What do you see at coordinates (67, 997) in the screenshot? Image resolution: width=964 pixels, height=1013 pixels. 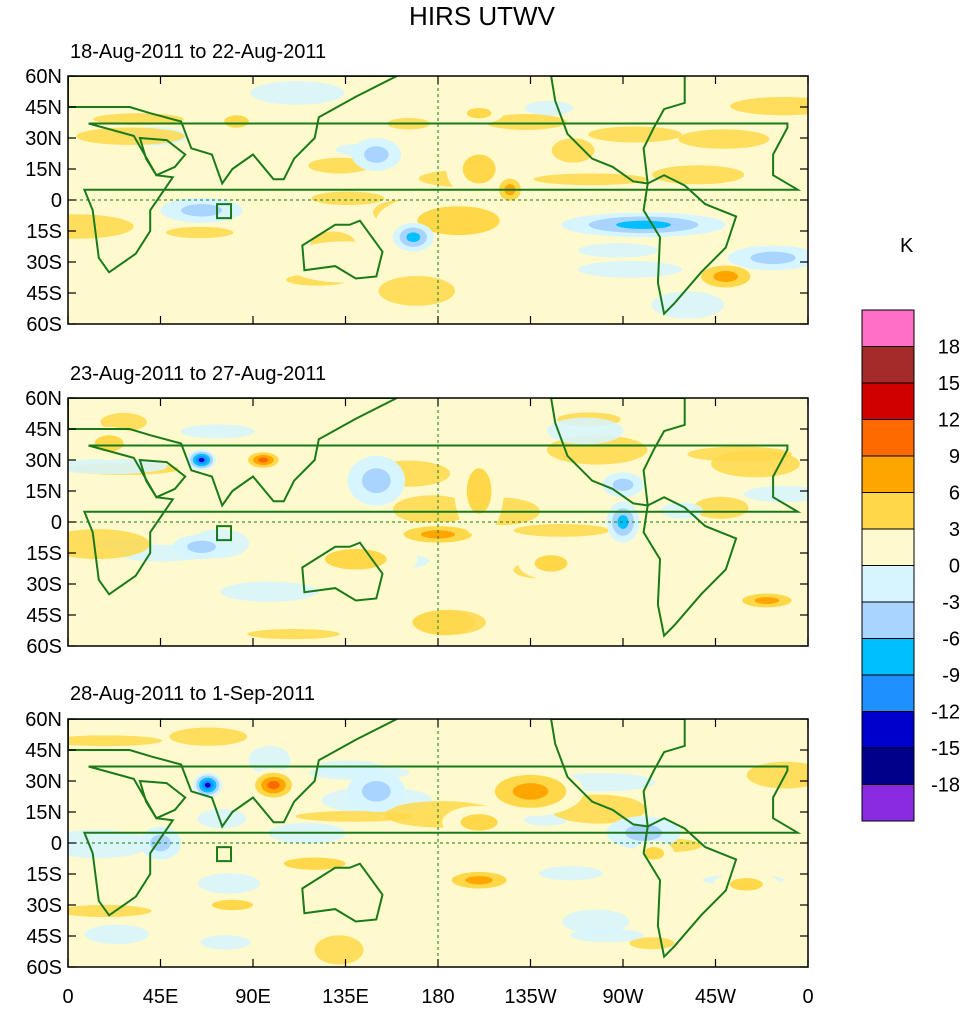 I see `x-tick-label: 0` at bounding box center [67, 997].